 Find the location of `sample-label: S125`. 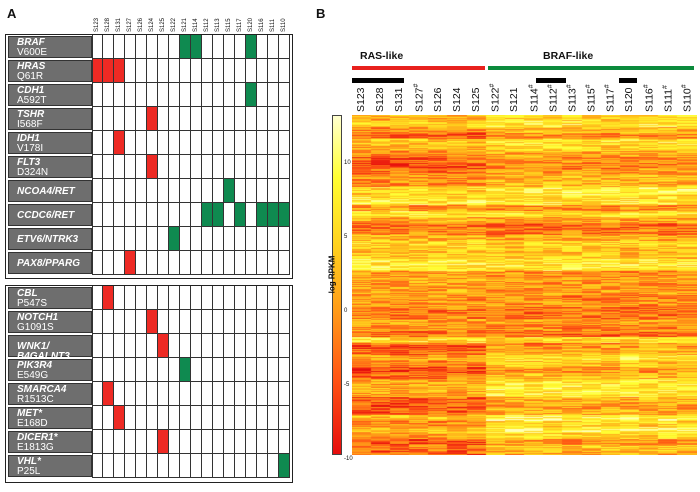

sample-label: S125 is located at coordinates (163, 24).